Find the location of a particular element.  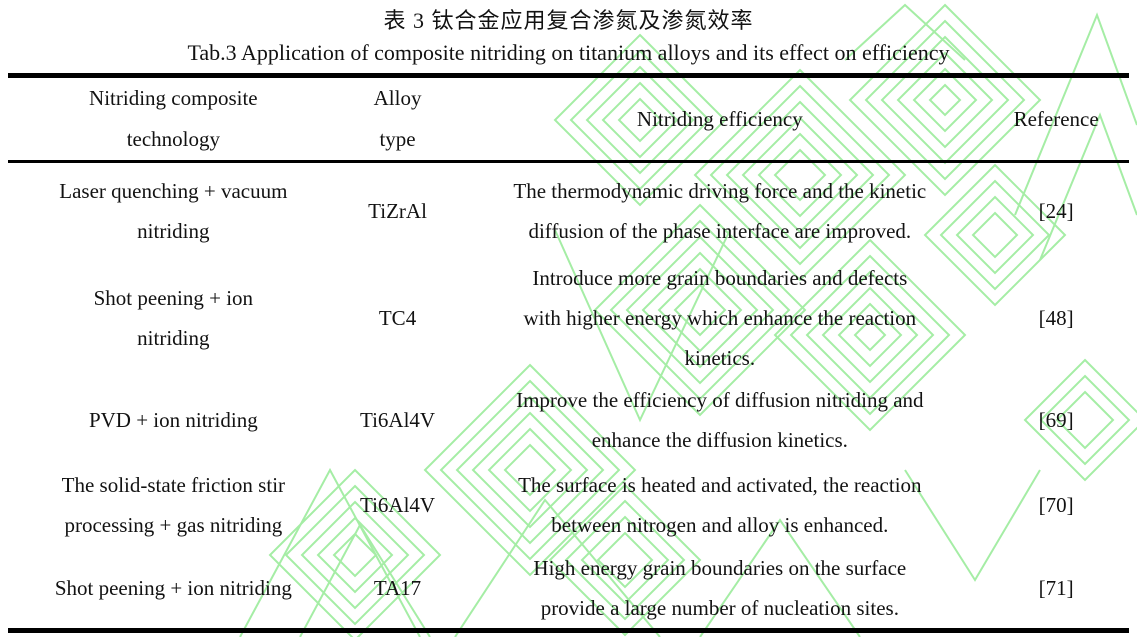

reference-cell: [71] is located at coordinates (1056, 588).